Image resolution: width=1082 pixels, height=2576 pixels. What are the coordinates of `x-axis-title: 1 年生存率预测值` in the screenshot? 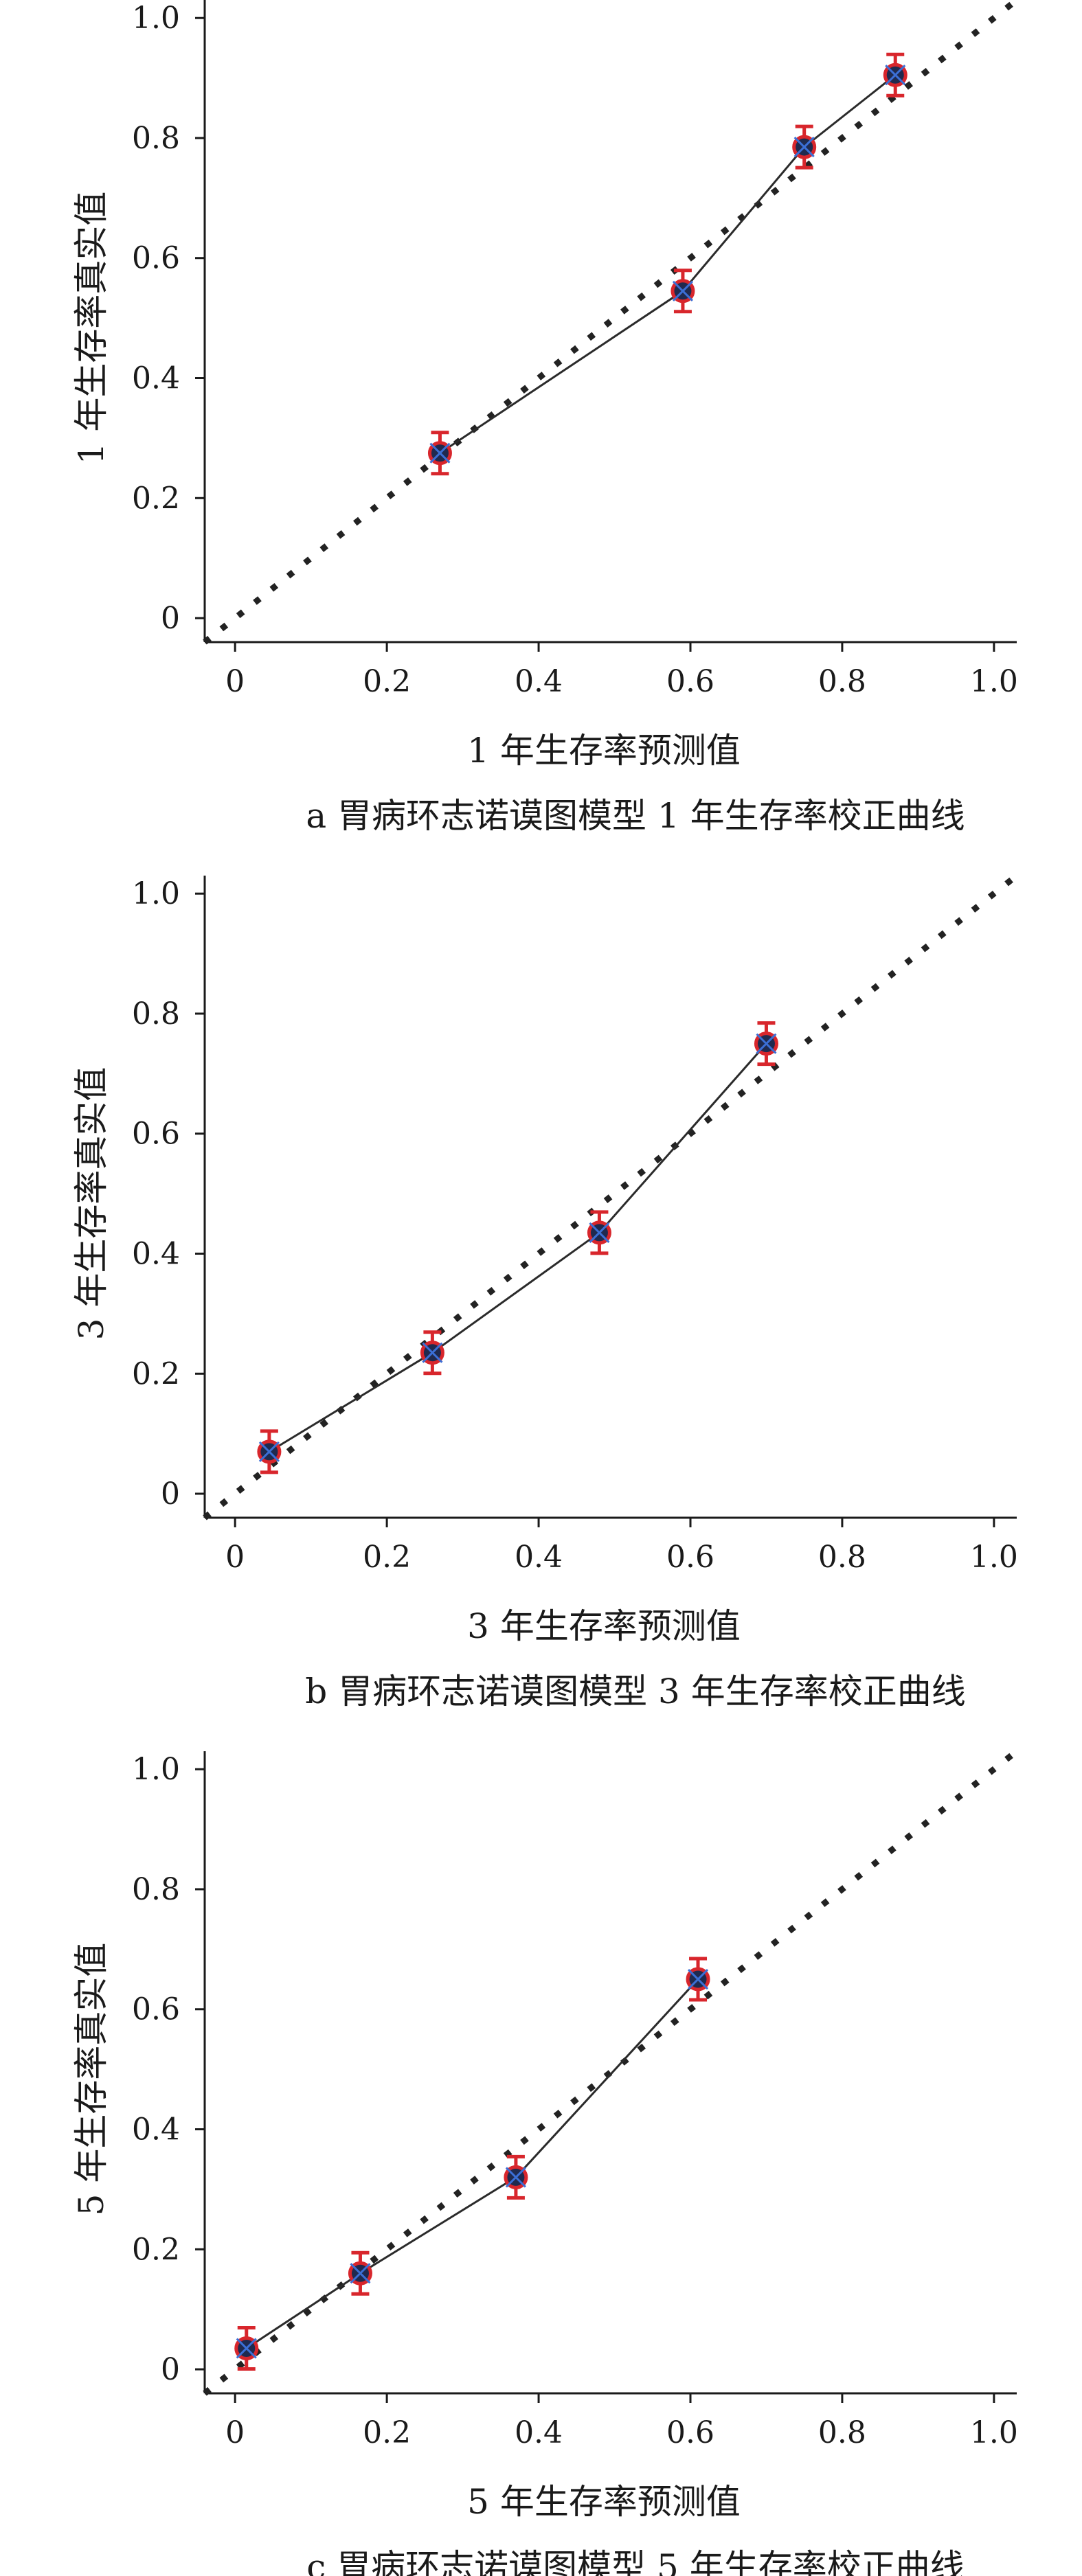 It's located at (604, 751).